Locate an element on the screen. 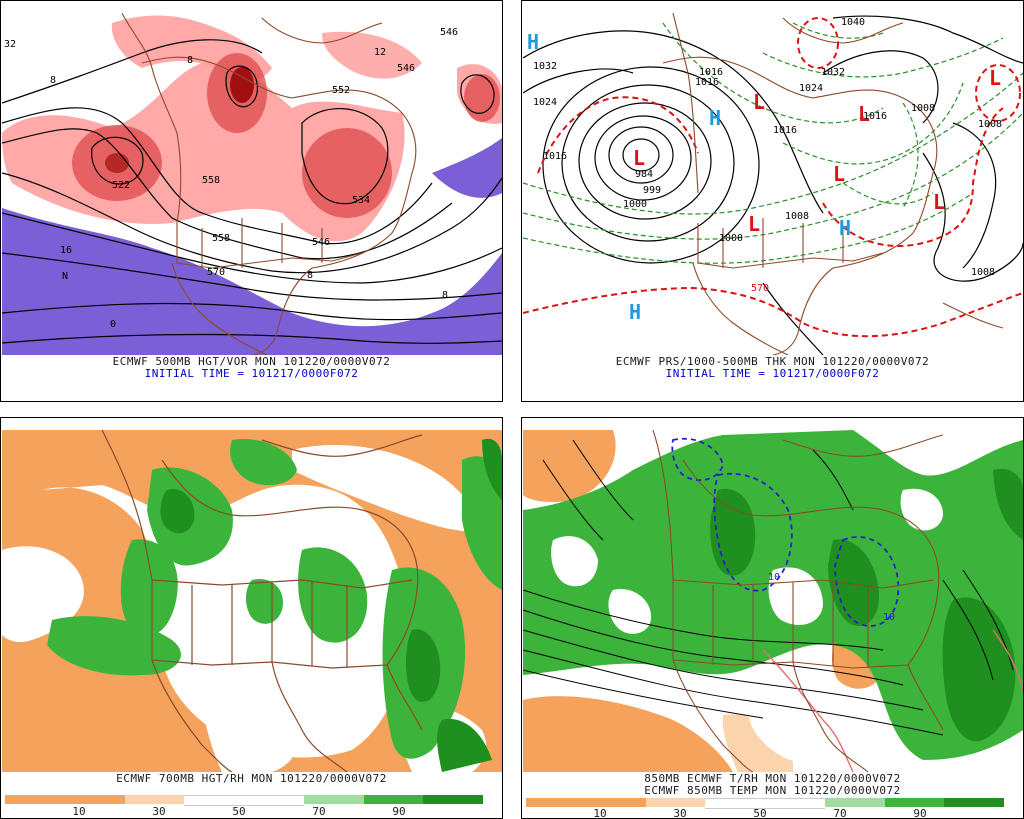  temp-label-10a: 10 is located at coordinates (774, 577).